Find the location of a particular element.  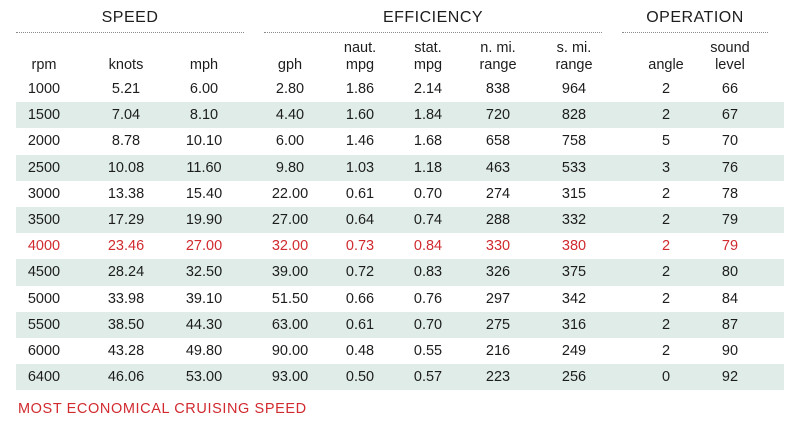

table-cell: 5000 is located at coordinates (44, 298).